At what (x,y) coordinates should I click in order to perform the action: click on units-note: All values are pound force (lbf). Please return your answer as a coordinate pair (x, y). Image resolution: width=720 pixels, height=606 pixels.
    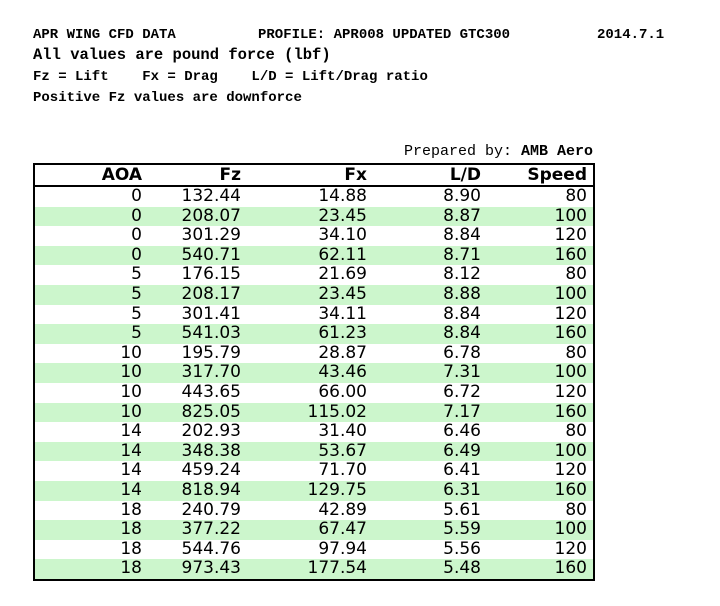
    Looking at the image, I should click on (182, 55).